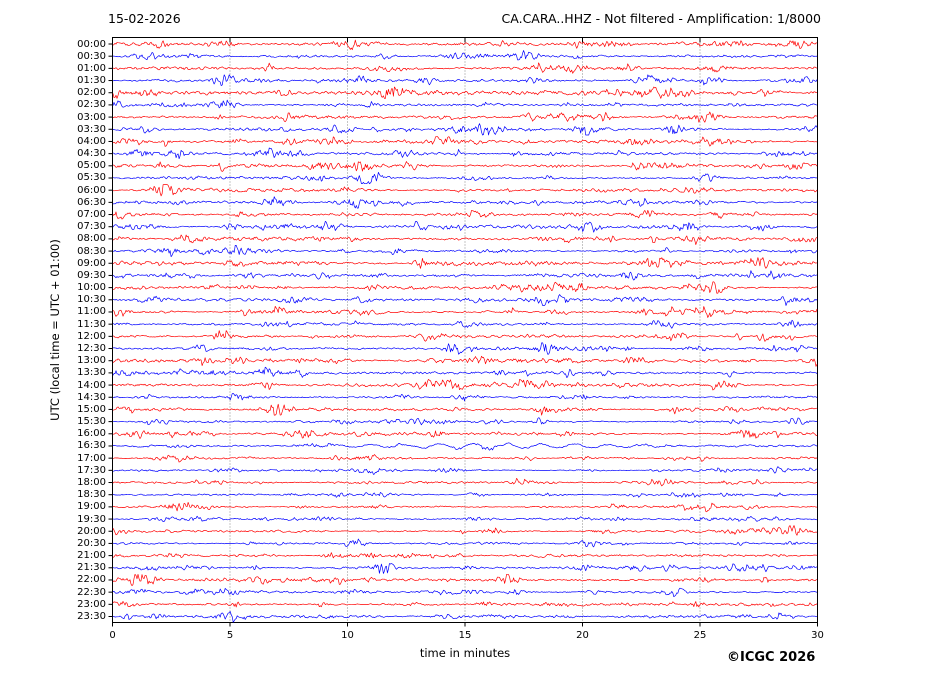  Describe the element at coordinates (817, 635) in the screenshot. I see `x-tick-label-30: 30` at that location.